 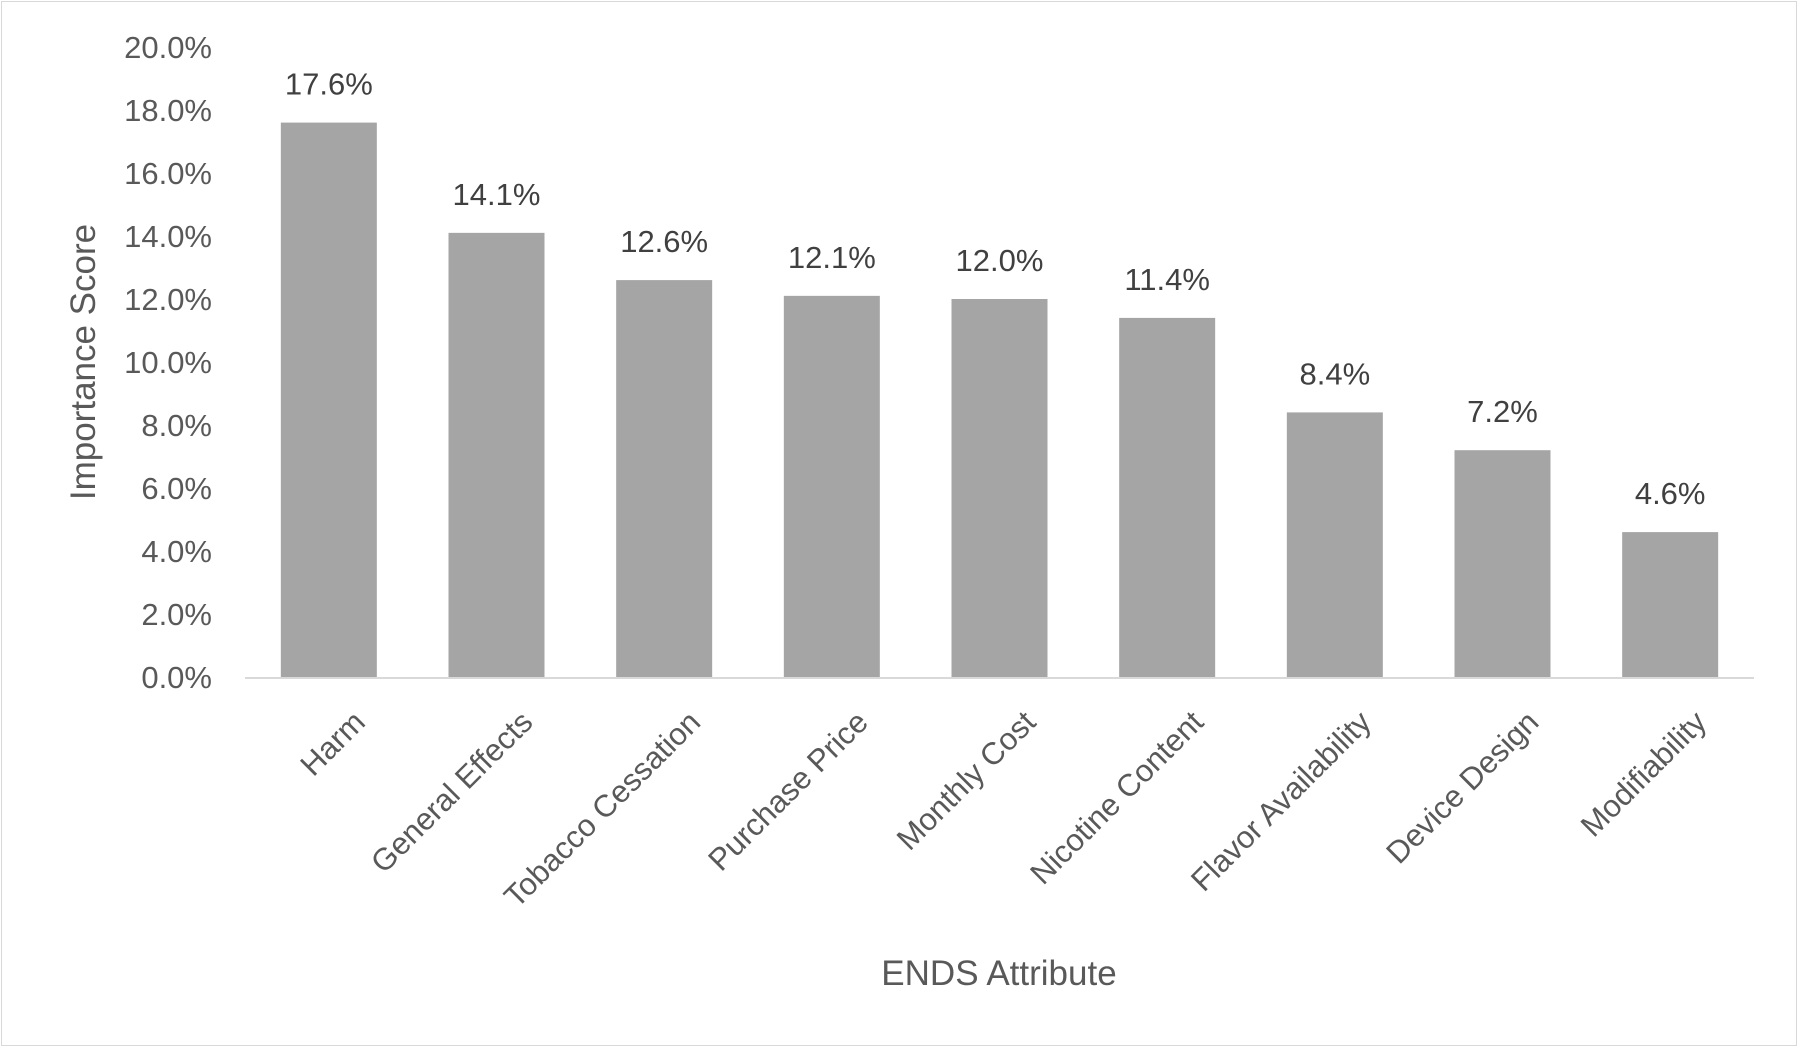 What do you see at coordinates (1116, 797) in the screenshot?
I see `category-label: Nicotine Content` at bounding box center [1116, 797].